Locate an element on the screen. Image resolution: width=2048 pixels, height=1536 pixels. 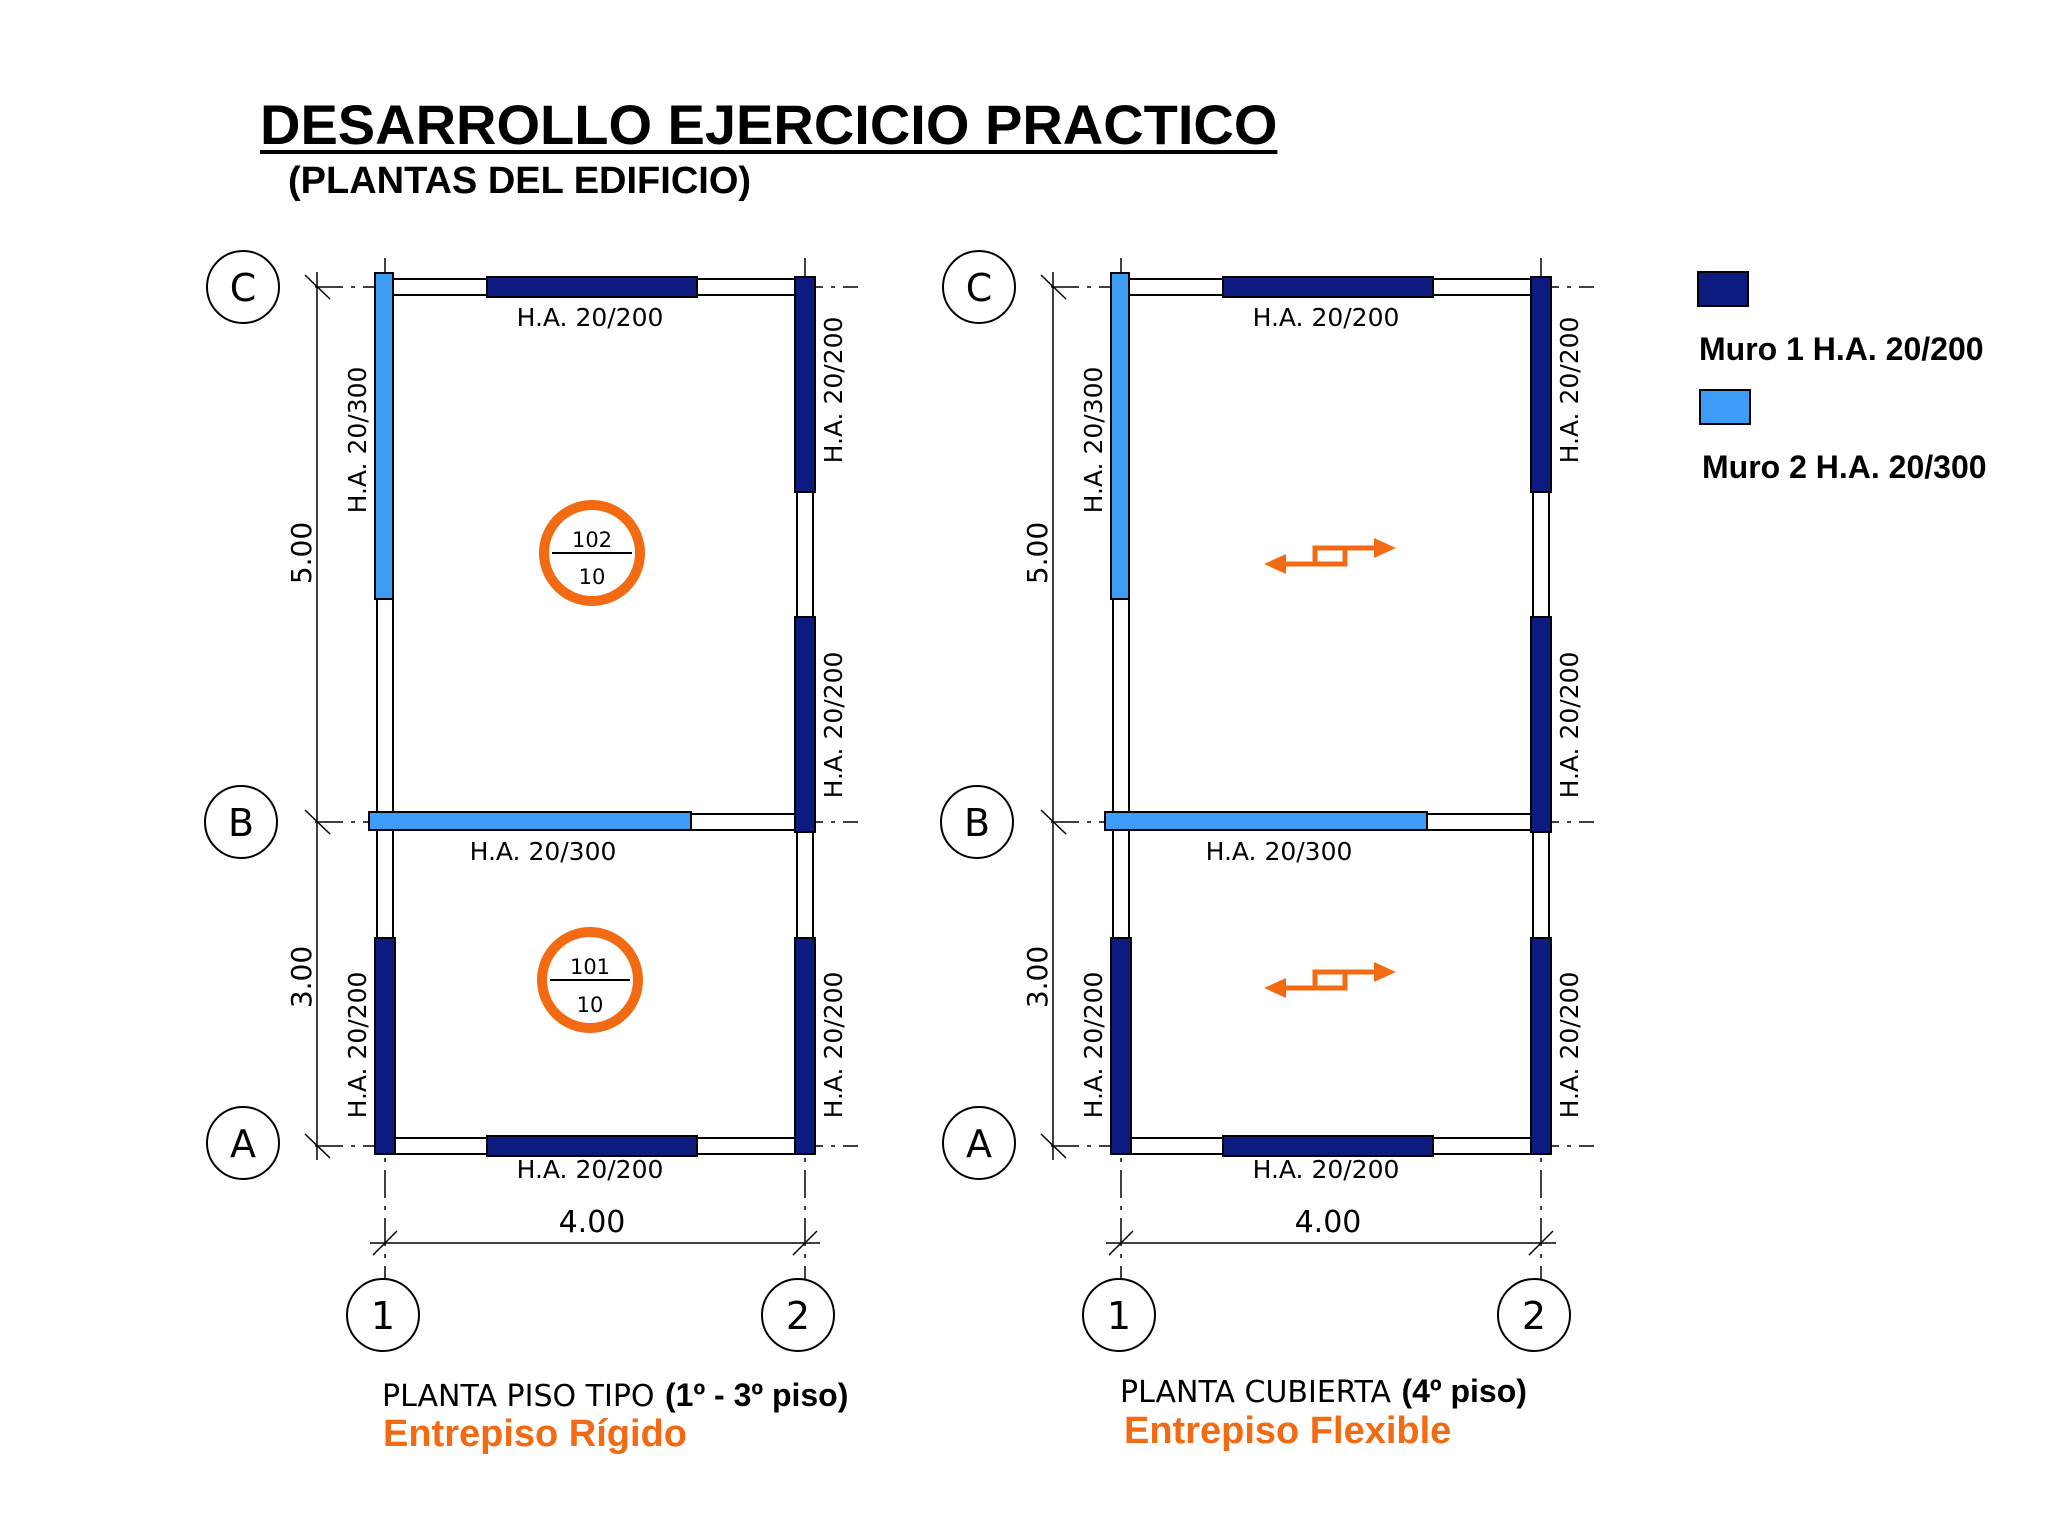
page-title: DESARROLLO EJERCICIO PRACTICO is located at coordinates (769, 124).